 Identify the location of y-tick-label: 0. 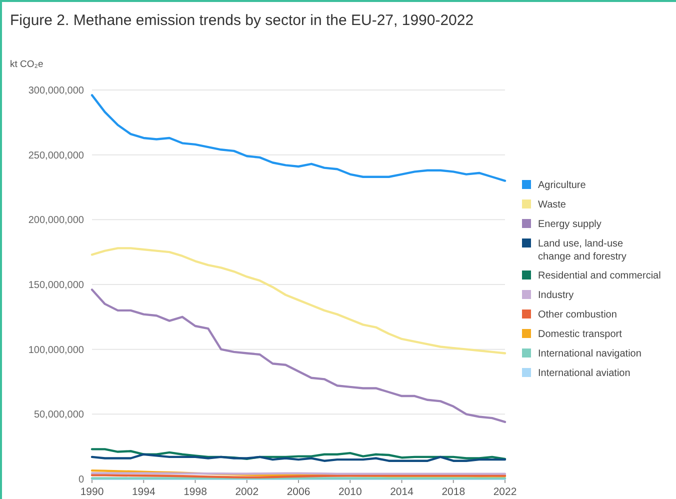
(81, 480).